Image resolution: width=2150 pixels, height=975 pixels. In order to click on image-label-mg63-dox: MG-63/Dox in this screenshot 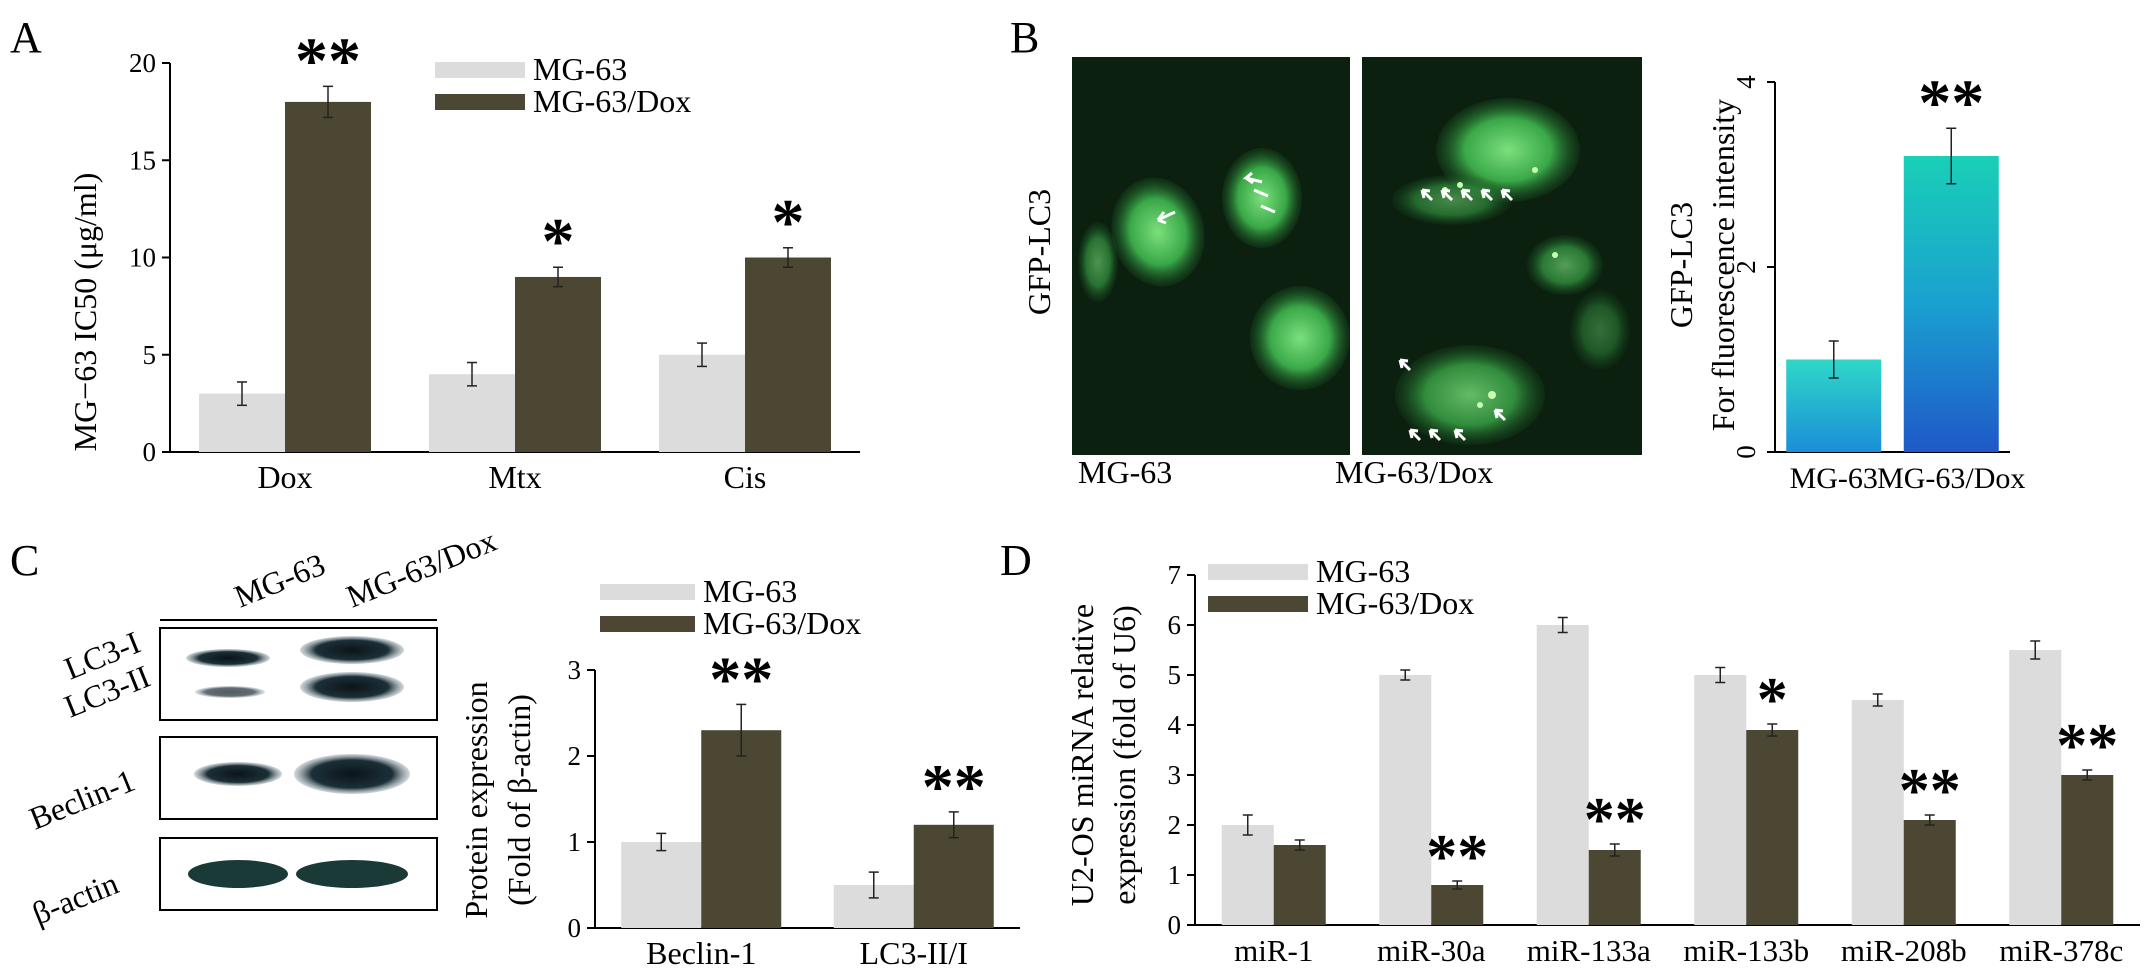, I will do `click(1414, 472)`.